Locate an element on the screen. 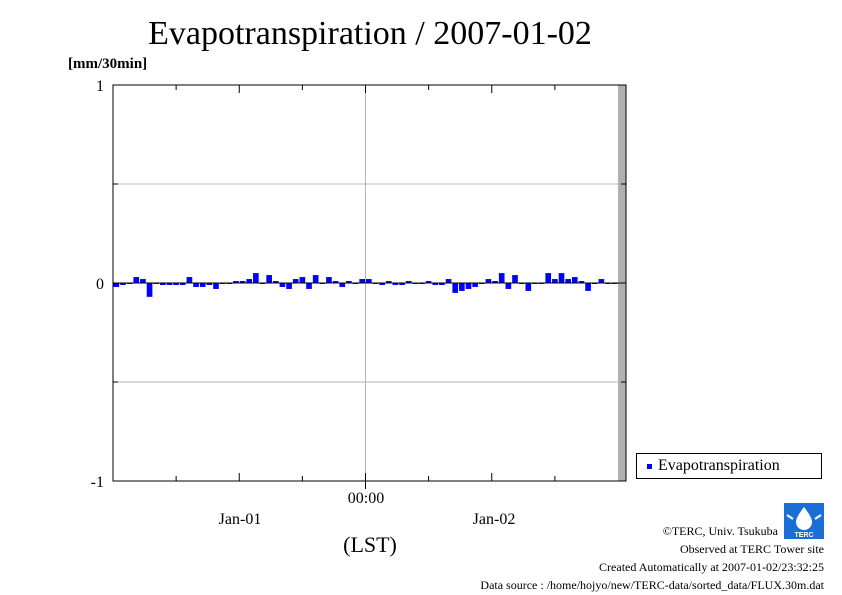 The image size is (842, 595). copyright-text: ©TERC, Univ. Tsukuba is located at coordinates (720, 531).